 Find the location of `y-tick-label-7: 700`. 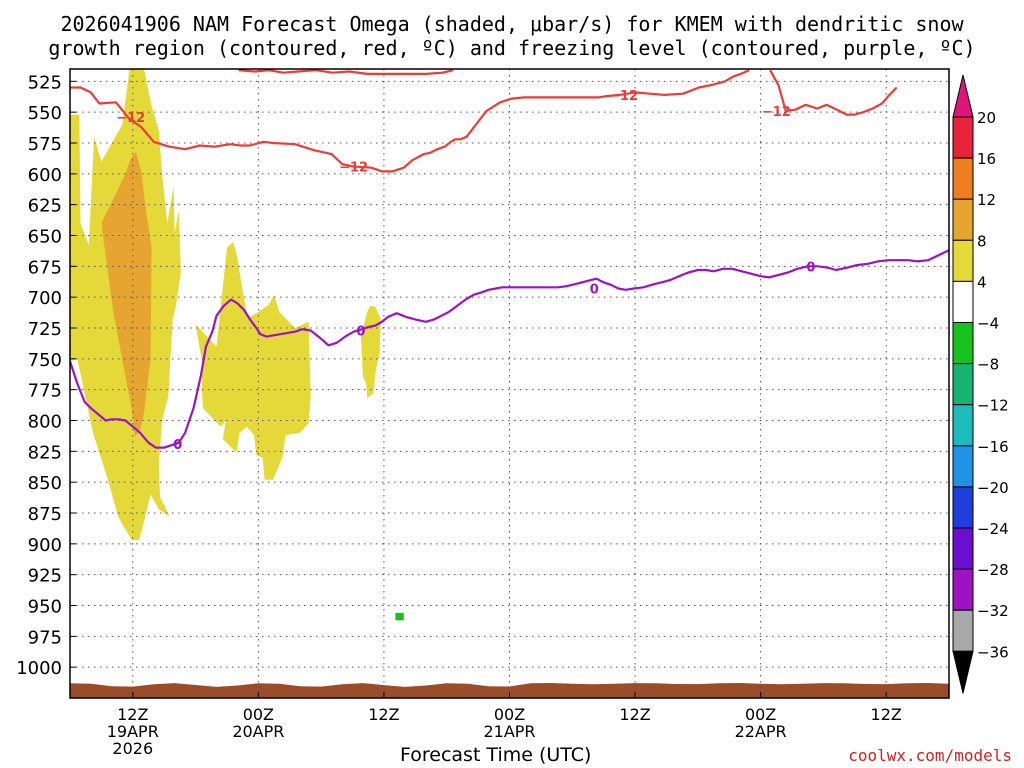

y-tick-label-7: 700 is located at coordinates (45, 298).